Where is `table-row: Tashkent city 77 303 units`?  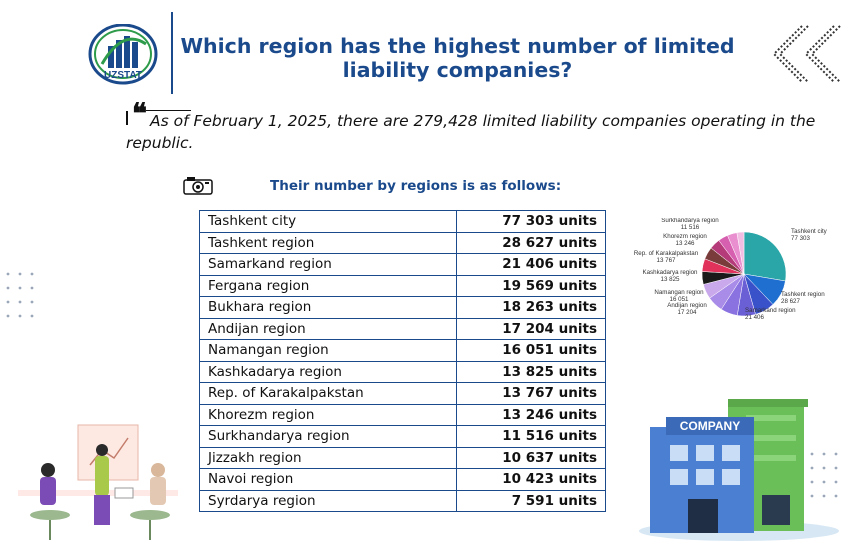
table-row: Tashkent city 77 303 units is located at coordinates (402, 221).